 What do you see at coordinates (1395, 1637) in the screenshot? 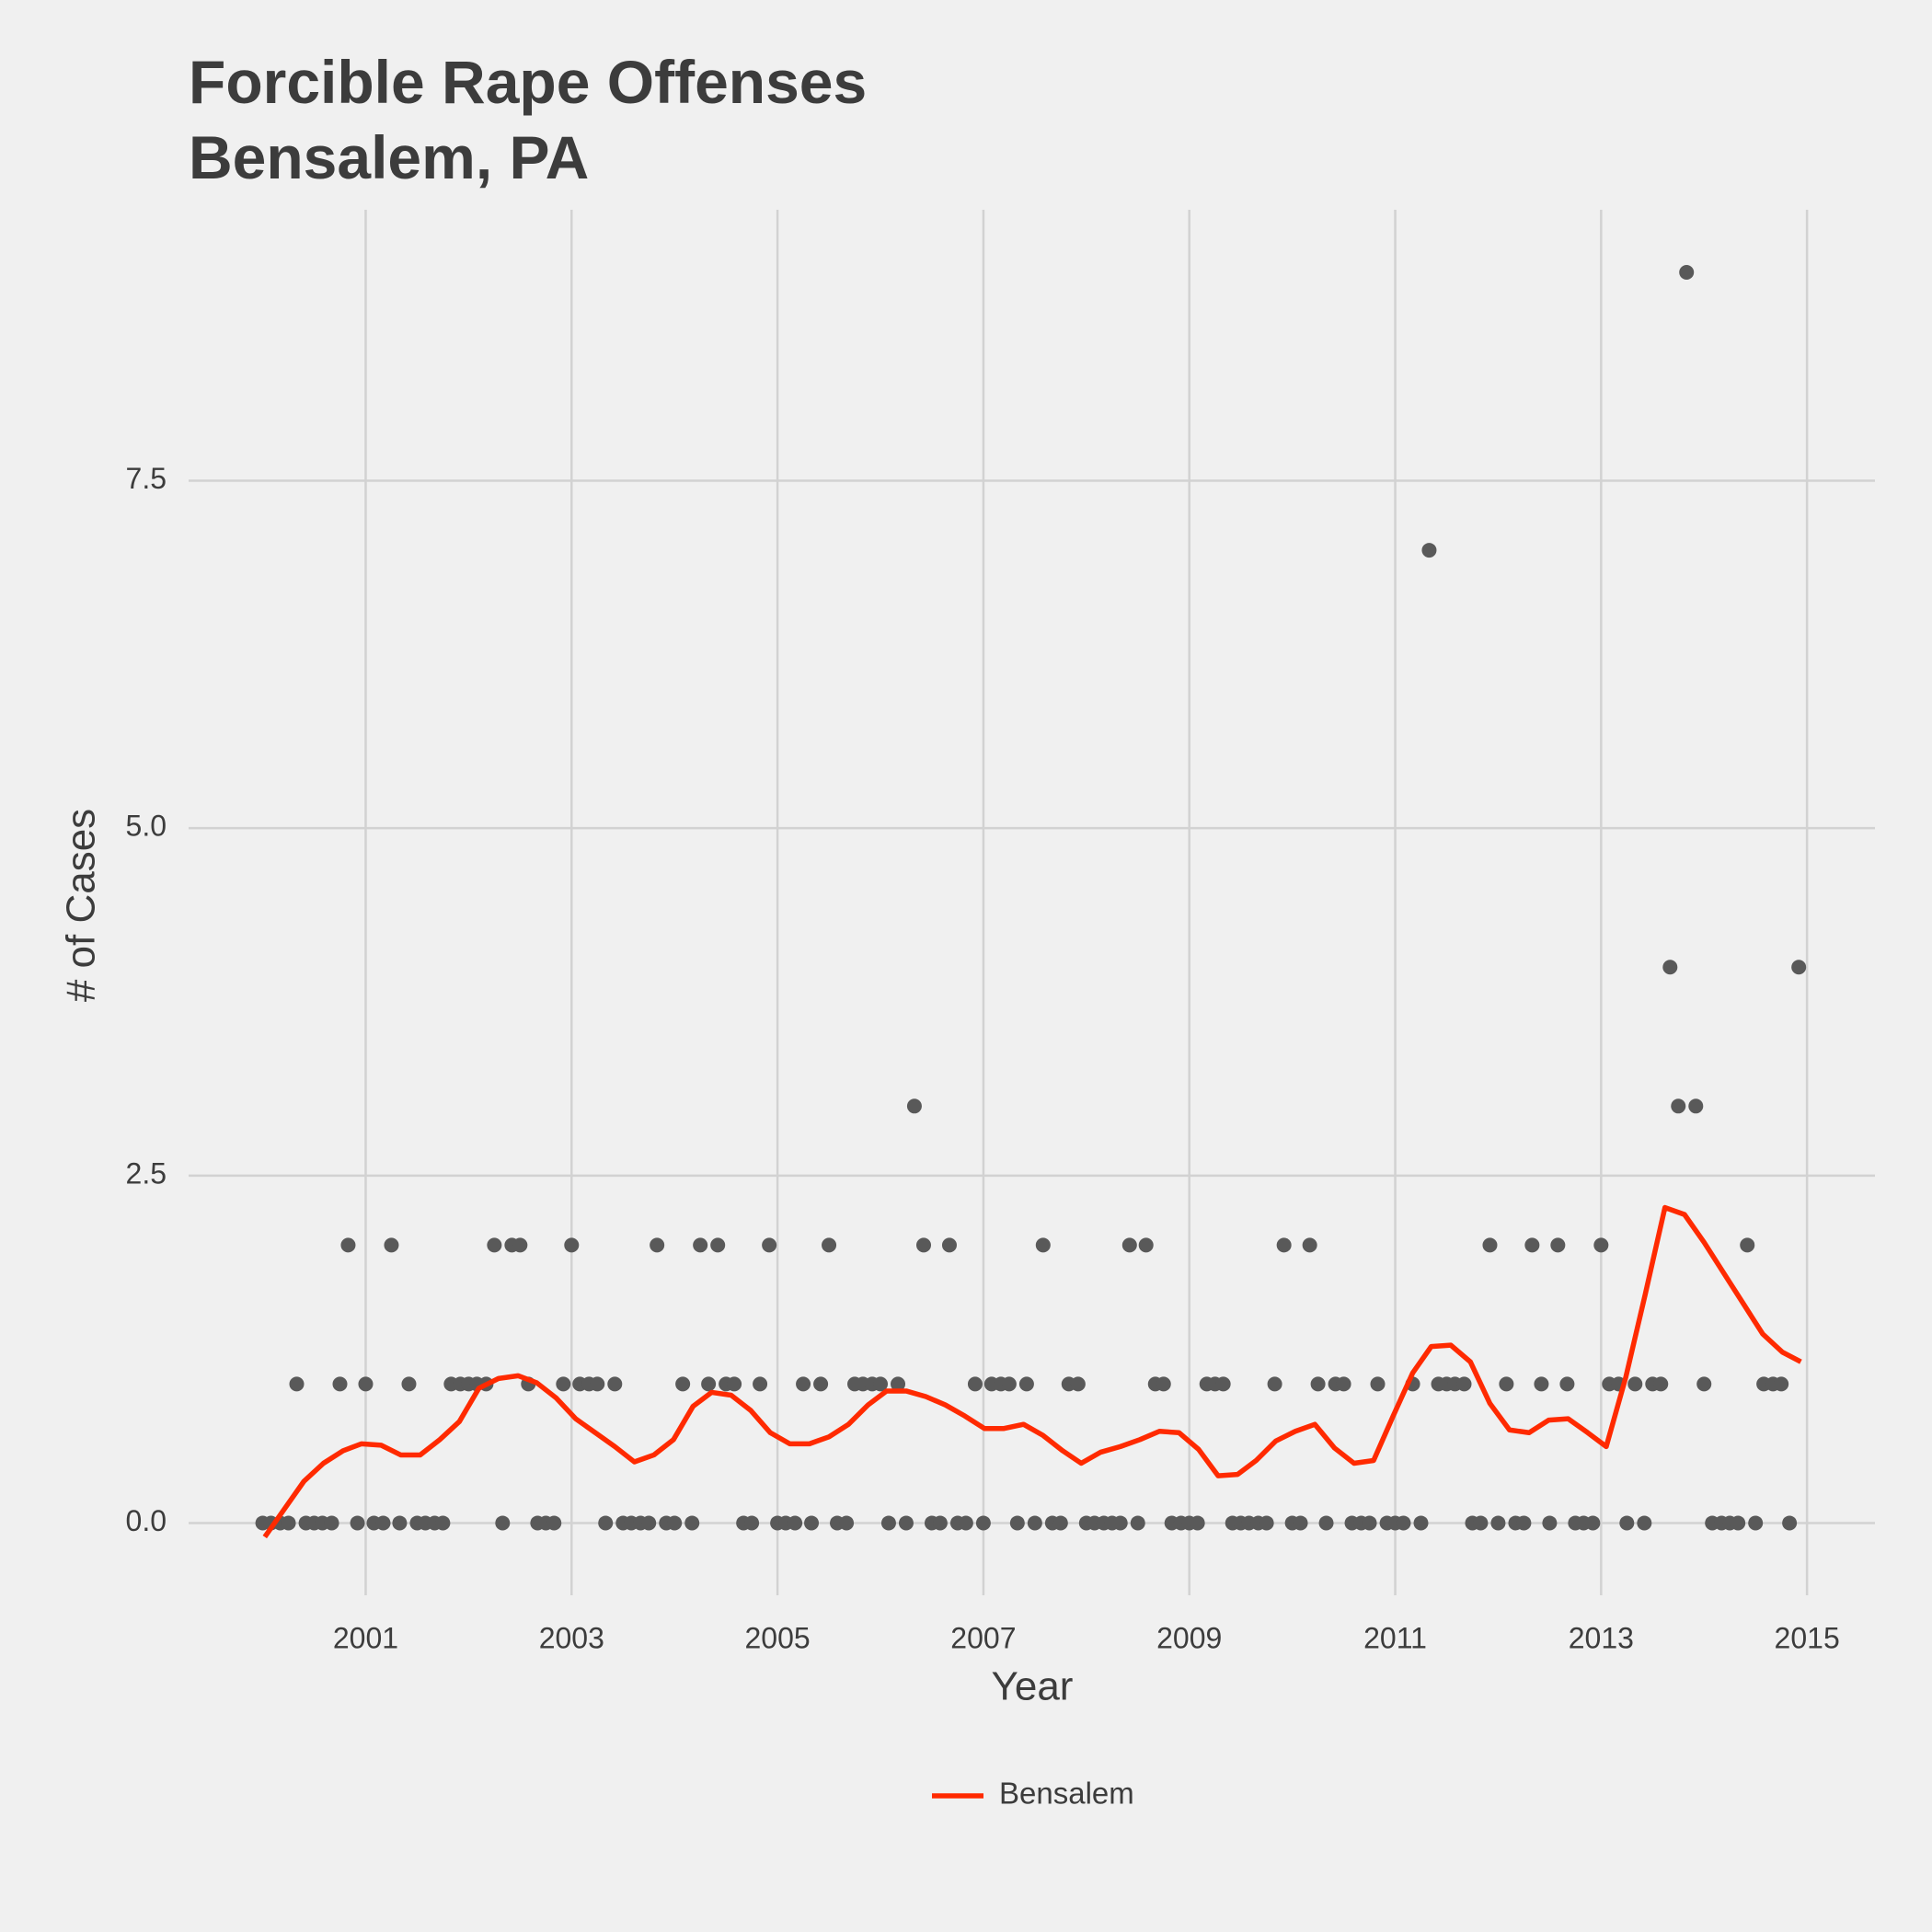
I see `x-tick-label: 2011` at bounding box center [1395, 1637].